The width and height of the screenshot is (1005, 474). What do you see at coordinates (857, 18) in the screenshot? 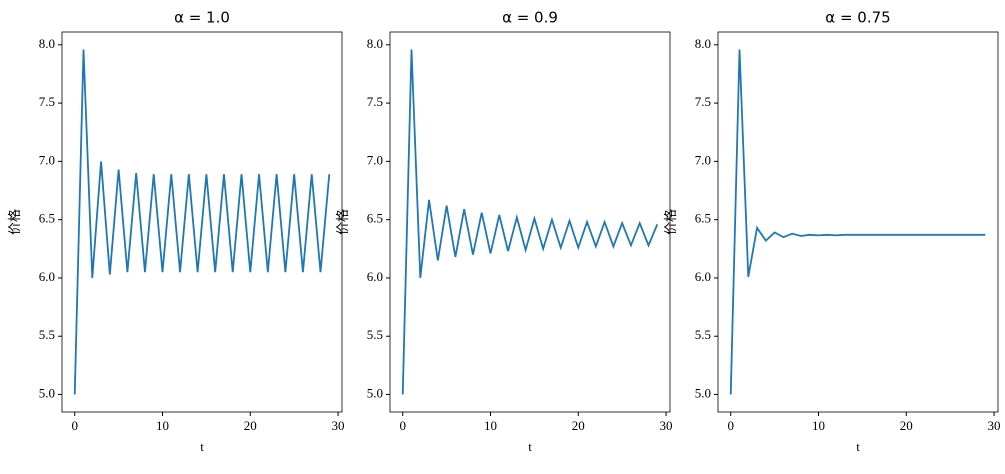
I see `subplot-title: α = 0.75` at bounding box center [857, 18].